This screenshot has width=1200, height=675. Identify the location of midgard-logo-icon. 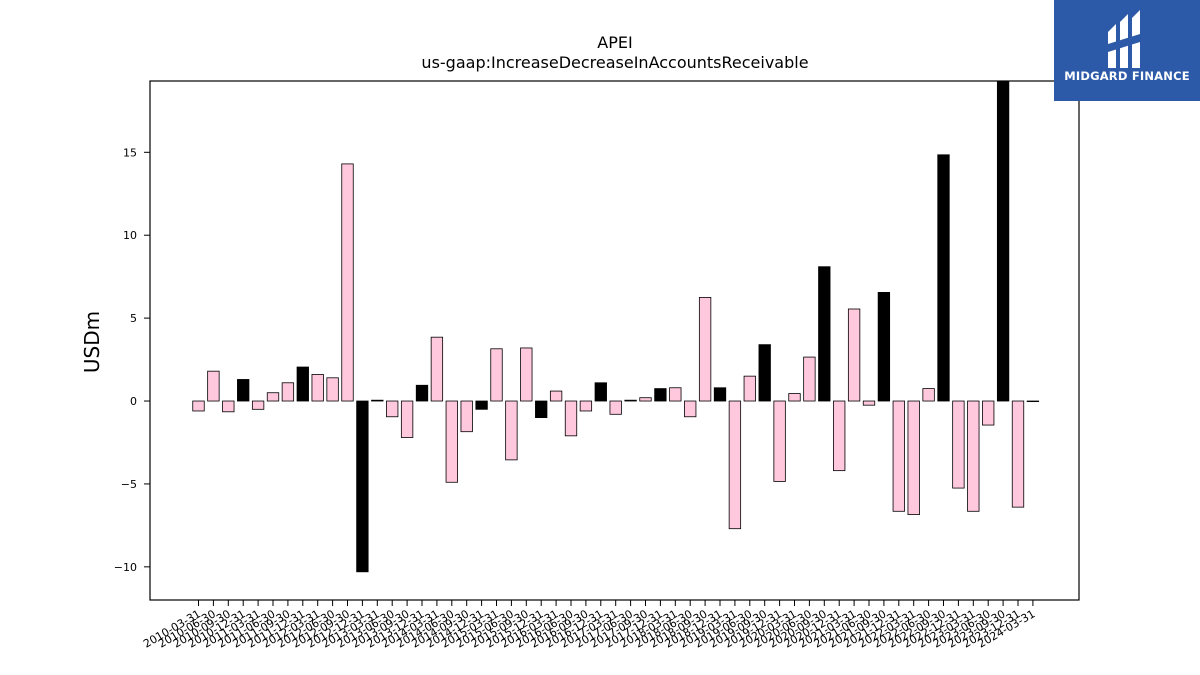
(1124, 39).